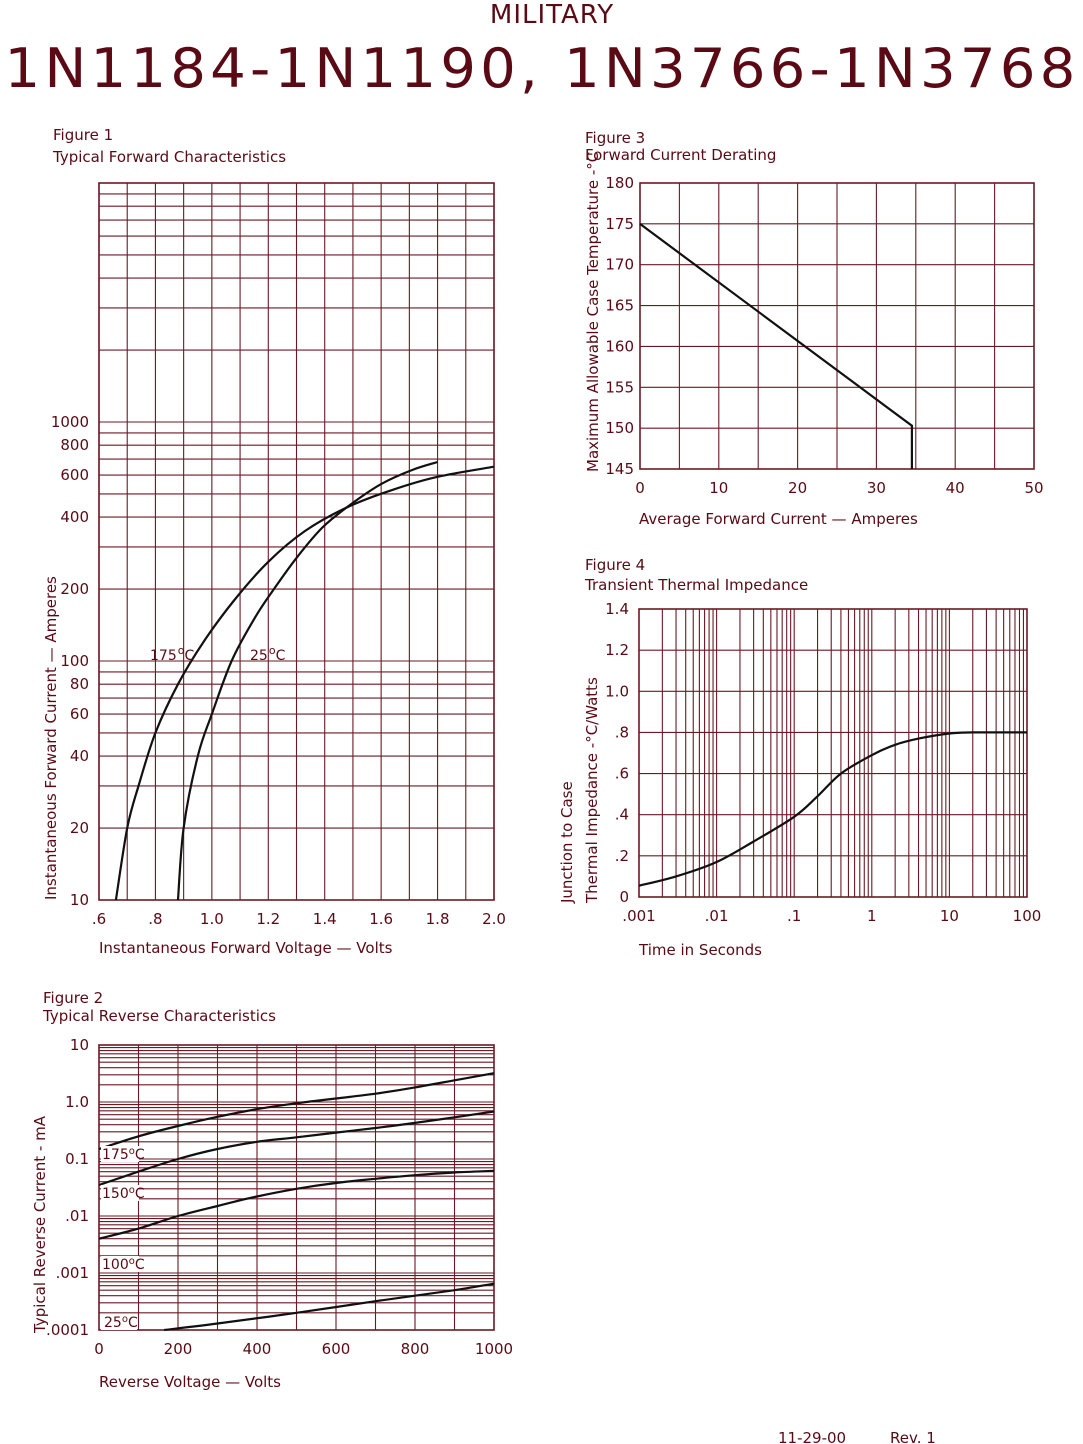 The width and height of the screenshot is (1083, 1444). What do you see at coordinates (415, 1349) in the screenshot?
I see `x-tick-label: 800` at bounding box center [415, 1349].